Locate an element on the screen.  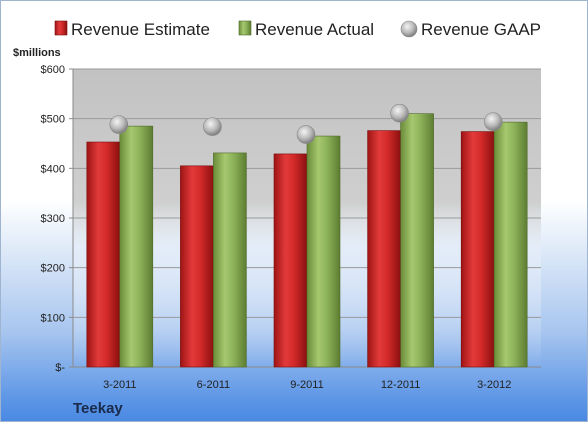
legend-item-estimate: Revenue Estimate is located at coordinates (132, 29).